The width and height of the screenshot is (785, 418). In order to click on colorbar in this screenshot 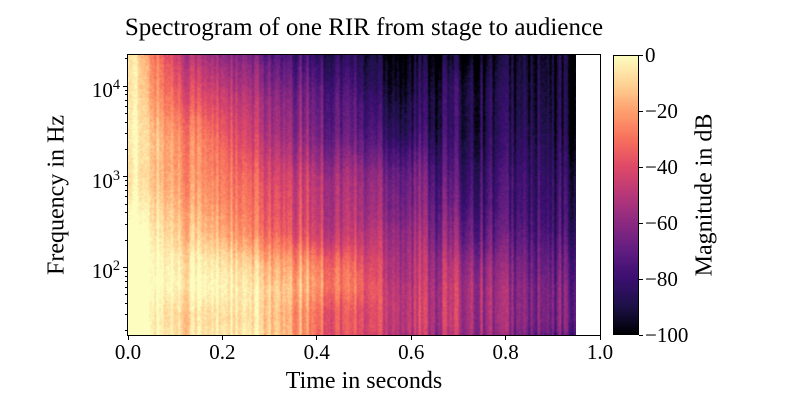, I will do `click(626, 195)`.